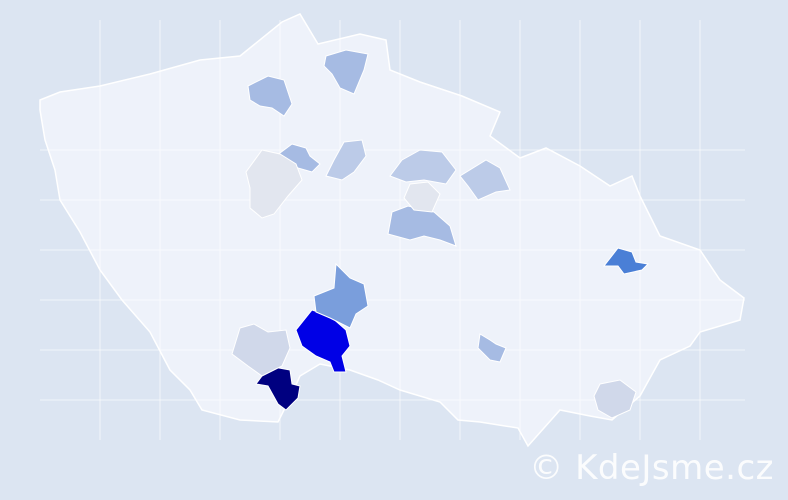 This screenshot has width=788, height=500. What do you see at coordinates (323, 341) in the screenshot?
I see `district-very-high` at bounding box center [323, 341].